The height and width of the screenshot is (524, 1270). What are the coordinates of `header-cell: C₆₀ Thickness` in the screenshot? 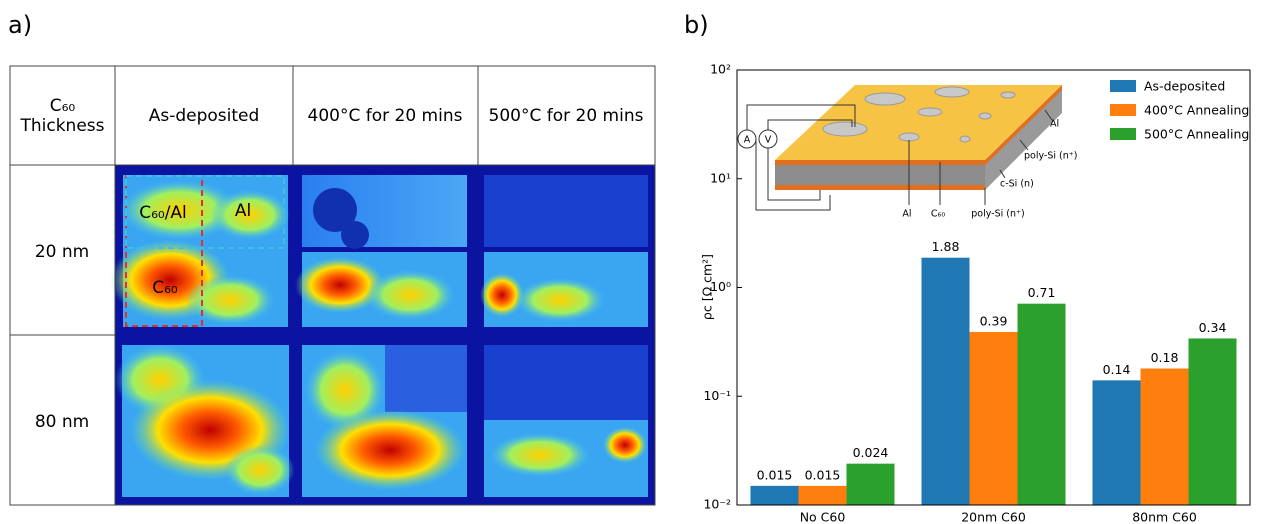 It's located at (62, 115).